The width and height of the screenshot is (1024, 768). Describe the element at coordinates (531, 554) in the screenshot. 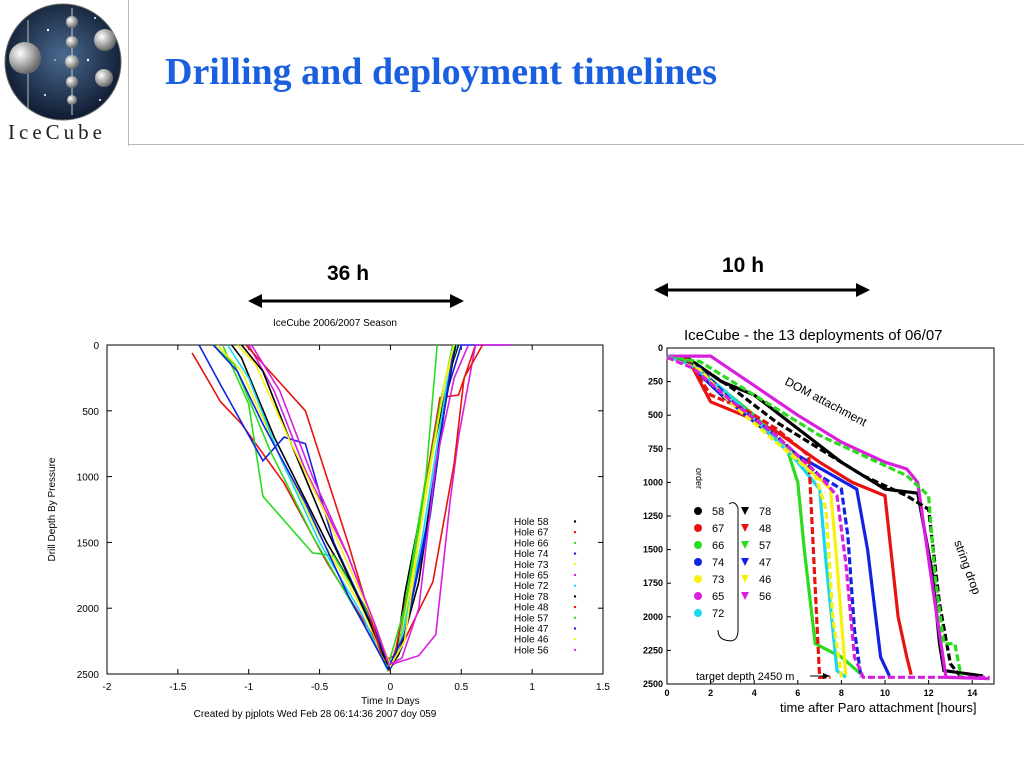

I see `legend-label: Hole 74` at that location.